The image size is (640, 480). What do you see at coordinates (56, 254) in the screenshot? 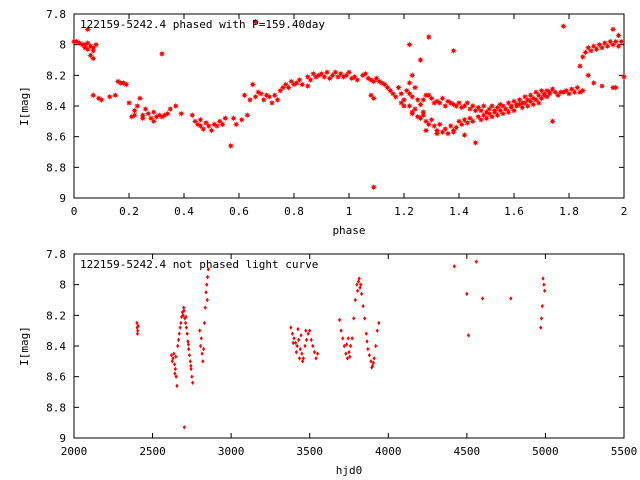
I see `unphased-y-tick-label: 7.8` at bounding box center [56, 254].